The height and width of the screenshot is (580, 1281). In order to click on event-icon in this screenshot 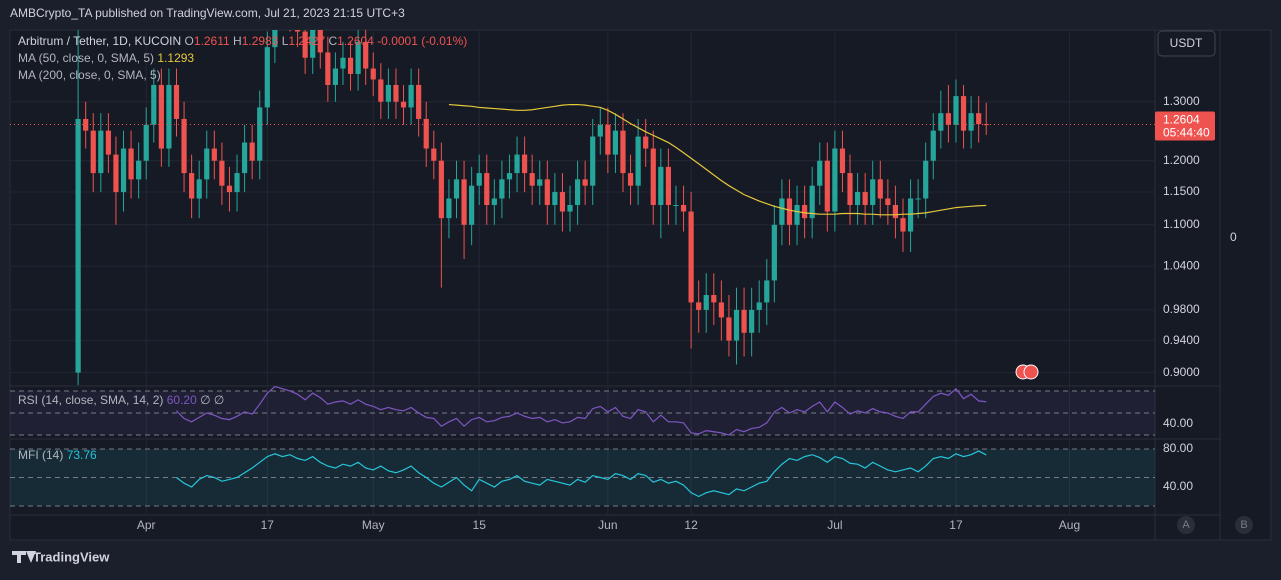, I will do `click(1031, 372)`.